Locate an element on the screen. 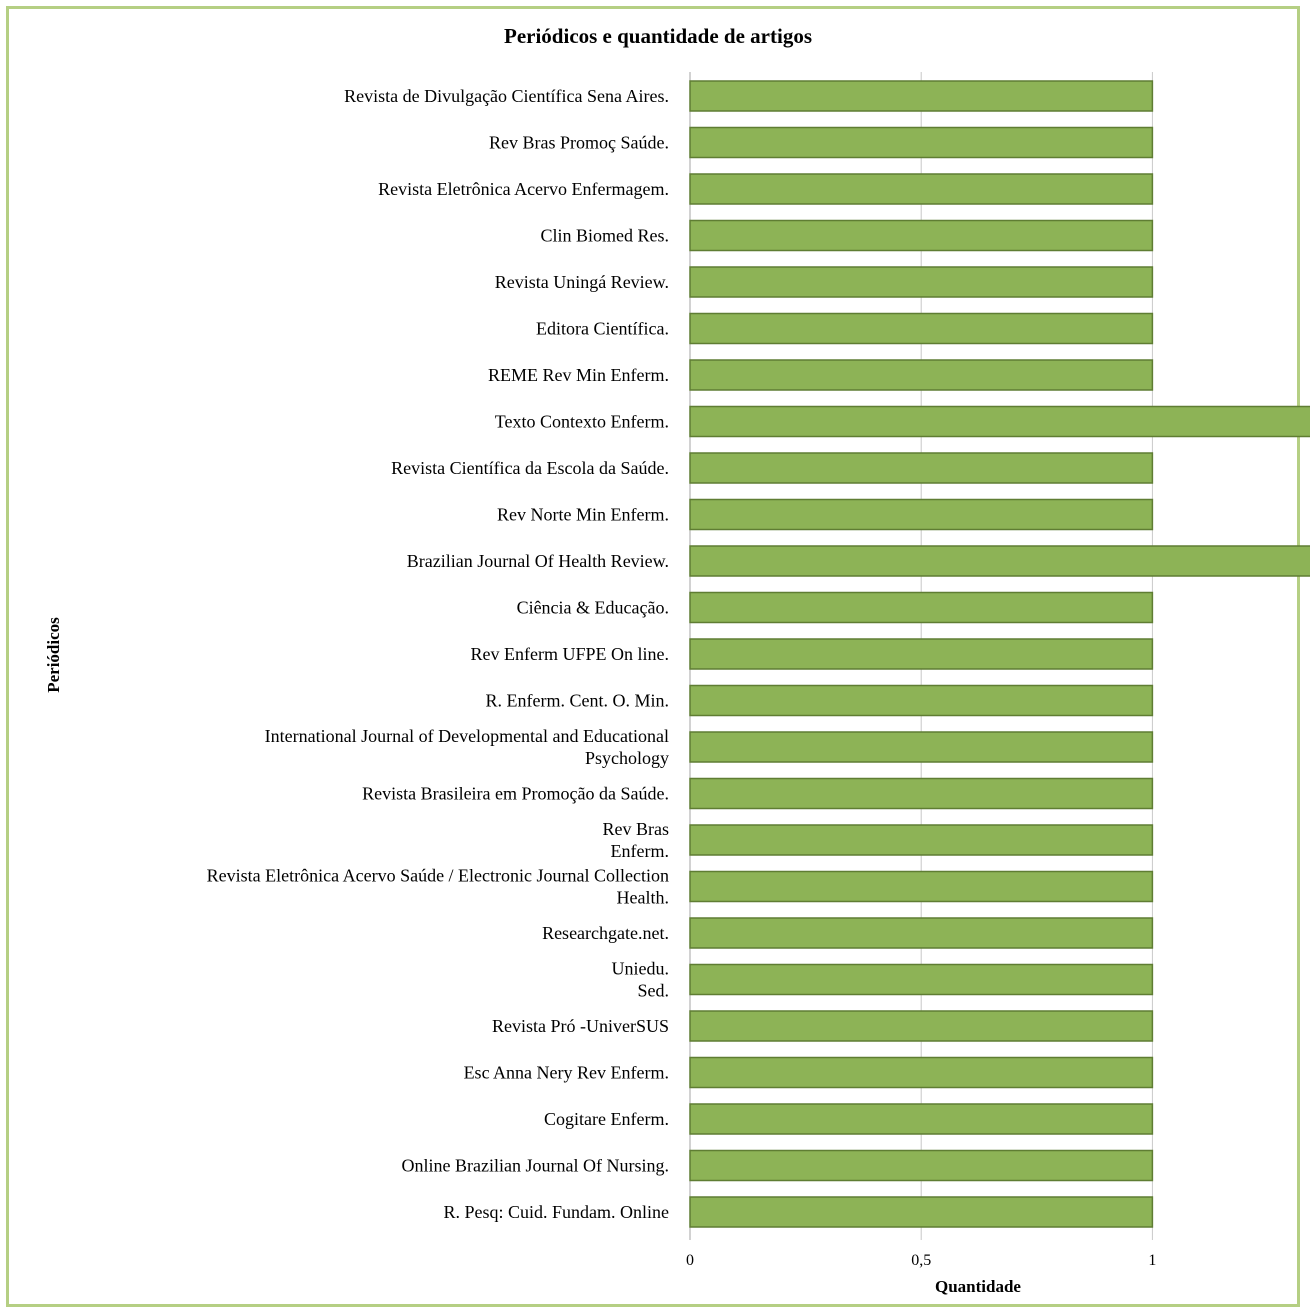 The height and width of the screenshot is (1315, 1310). category-label: Texto Contexto Enferm. is located at coordinates (582, 422).